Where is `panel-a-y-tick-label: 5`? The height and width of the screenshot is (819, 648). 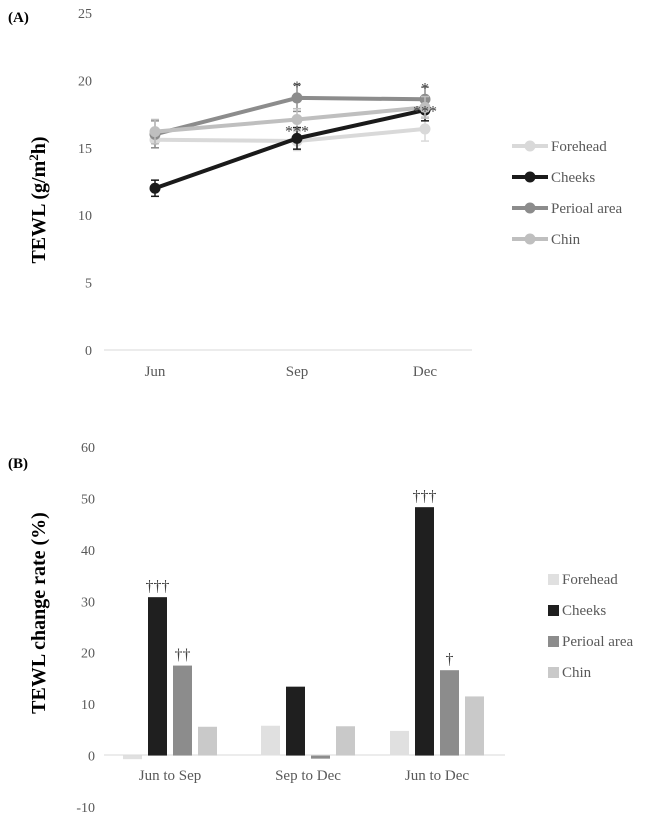
panel-a-y-tick-label: 5 is located at coordinates (88, 284).